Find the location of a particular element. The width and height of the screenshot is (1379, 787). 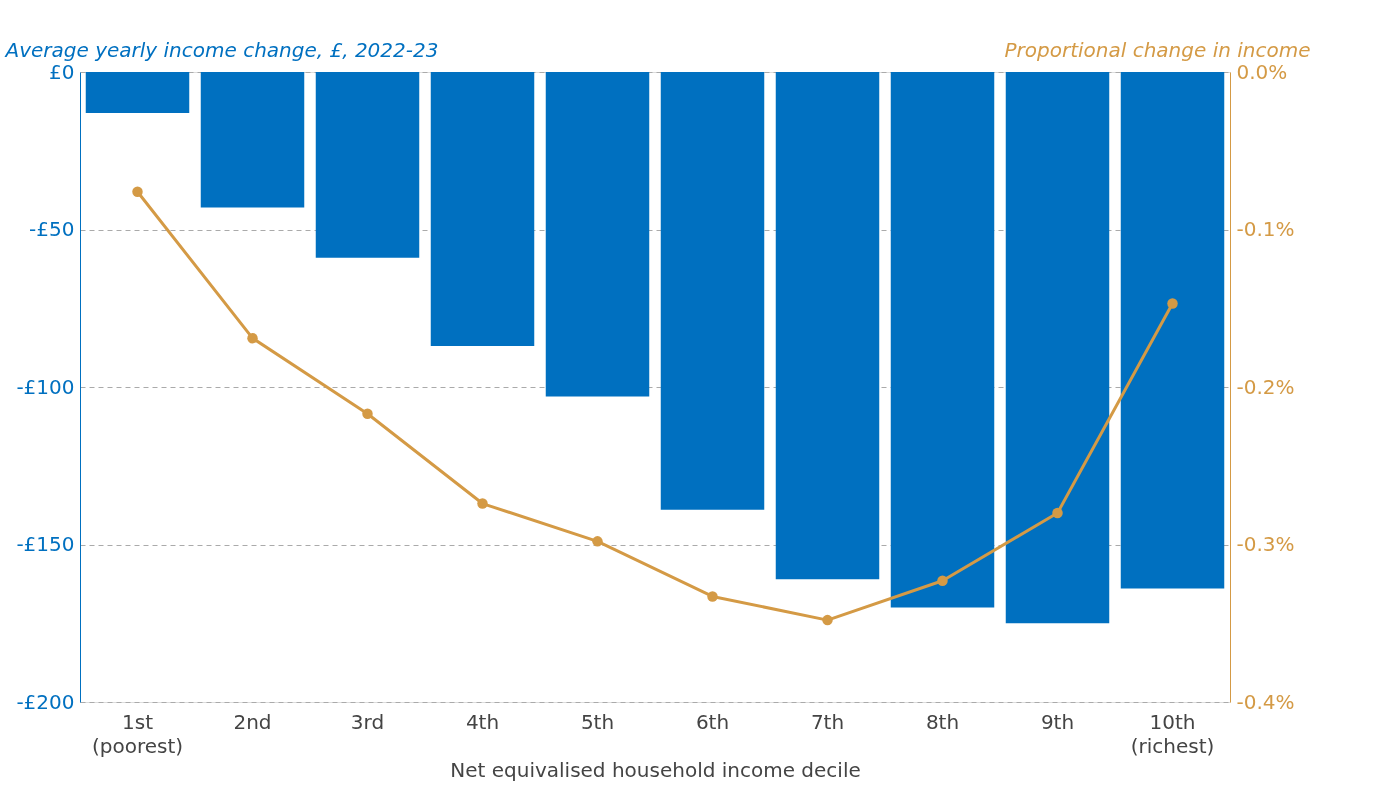

x-tick-label: 3rd is located at coordinates (367, 721).